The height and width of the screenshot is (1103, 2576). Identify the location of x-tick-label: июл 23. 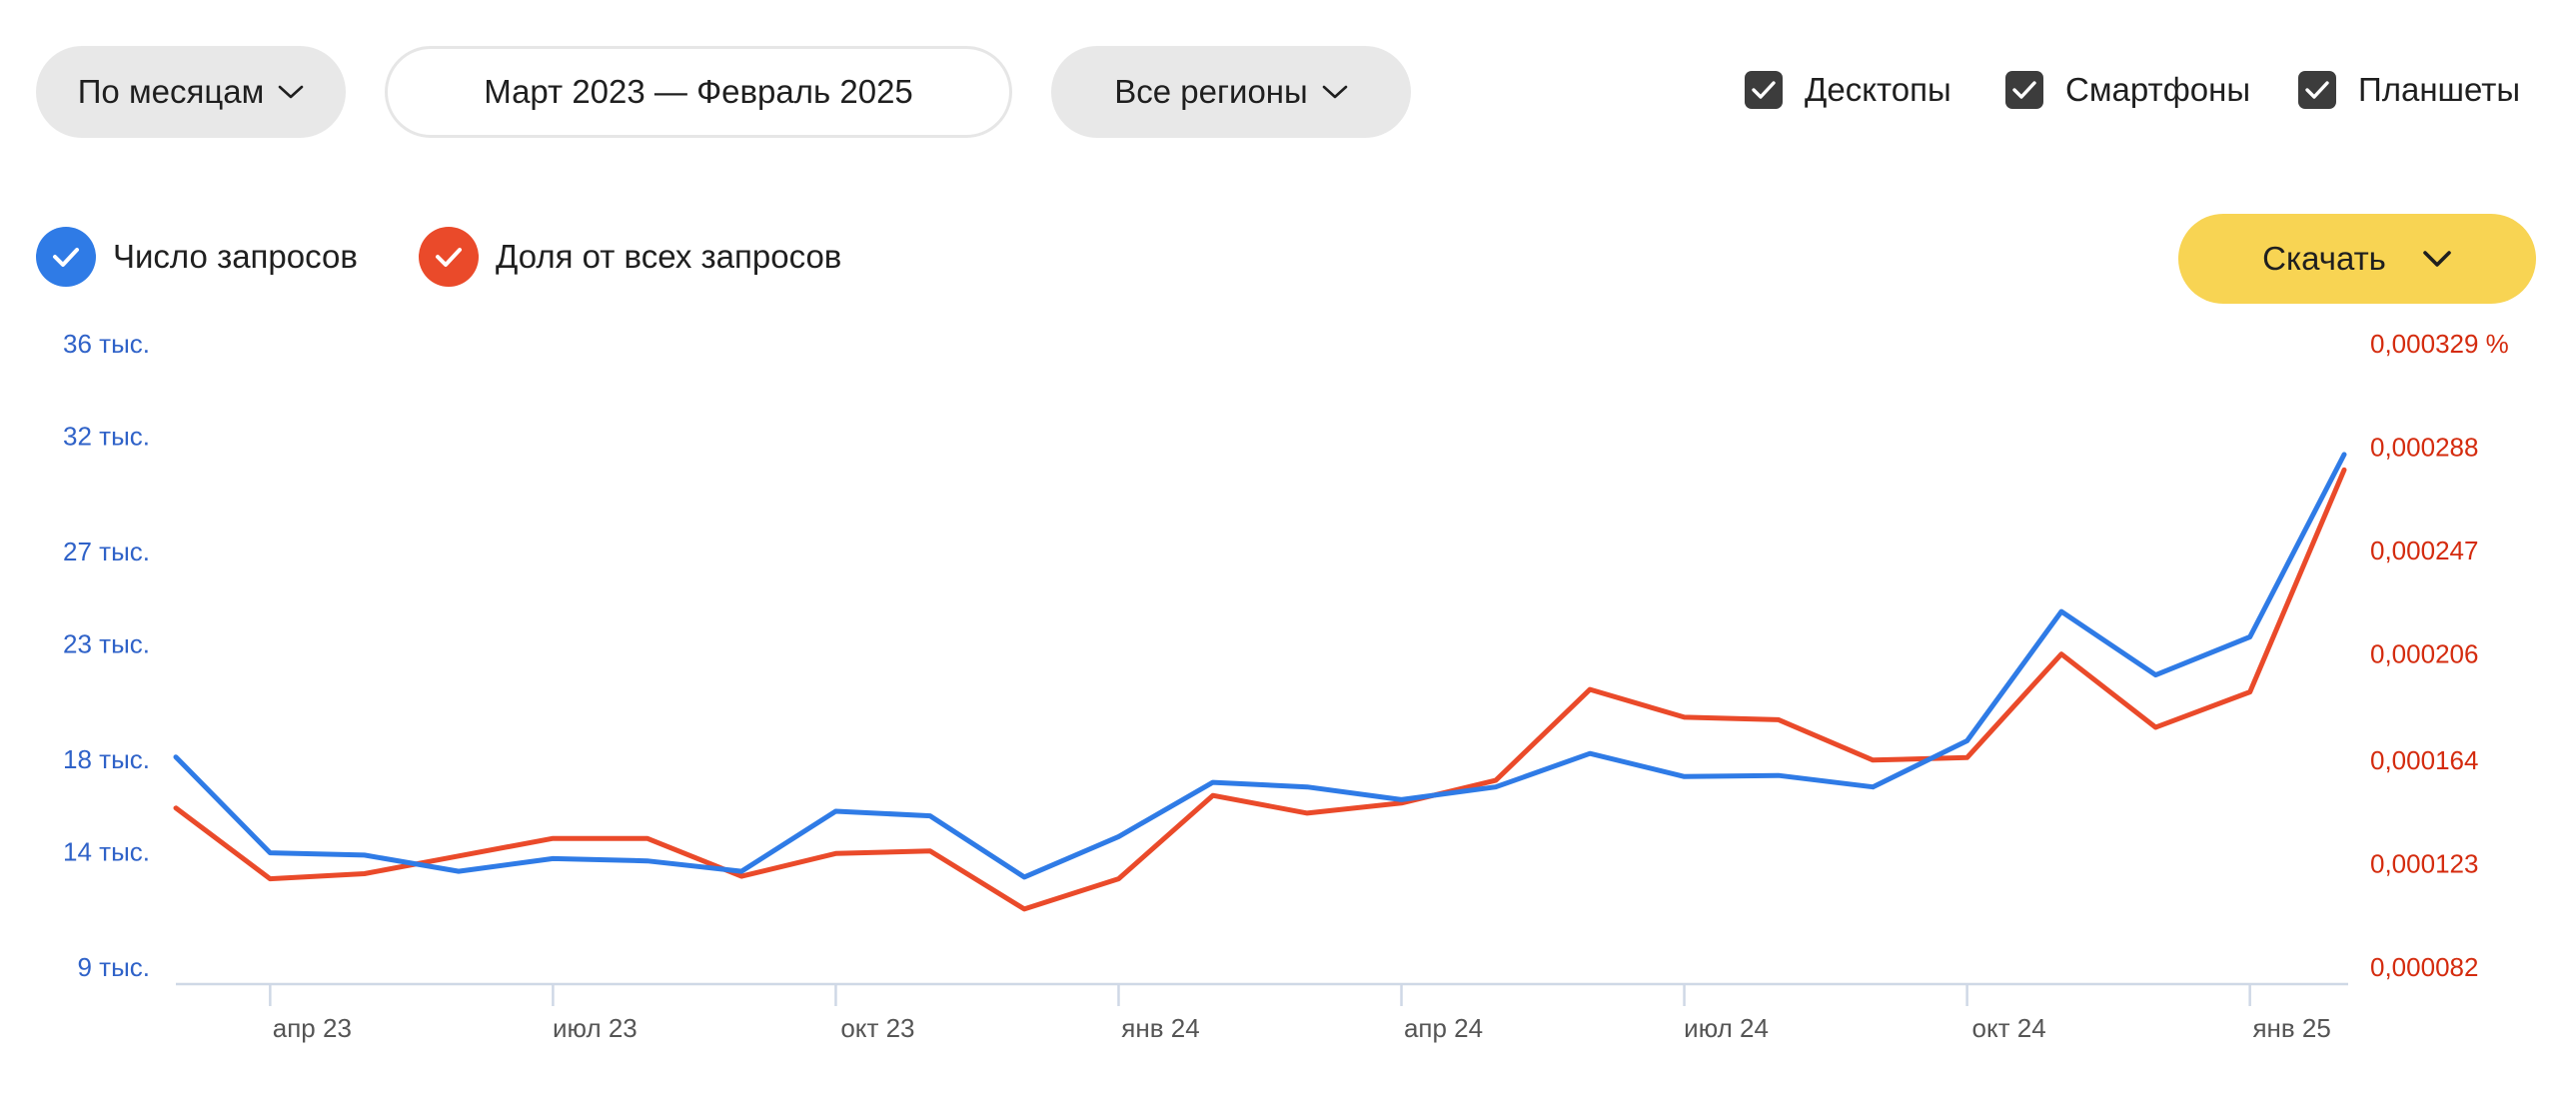
(595, 1028).